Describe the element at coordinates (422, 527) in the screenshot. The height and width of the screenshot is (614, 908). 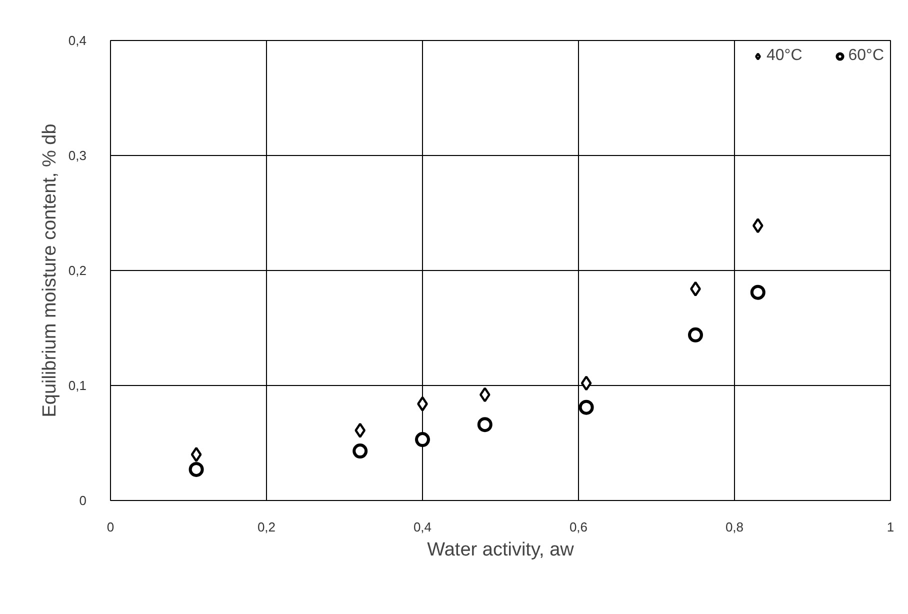
I see `x-tick-label: 0,4` at that location.